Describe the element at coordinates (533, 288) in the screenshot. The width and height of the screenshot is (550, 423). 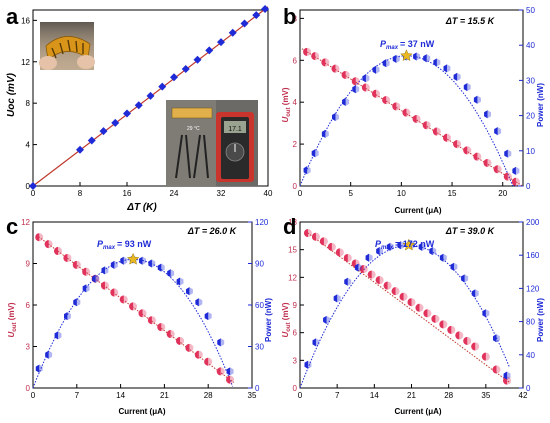
I see `d-y2tick-label: 120` at that location.